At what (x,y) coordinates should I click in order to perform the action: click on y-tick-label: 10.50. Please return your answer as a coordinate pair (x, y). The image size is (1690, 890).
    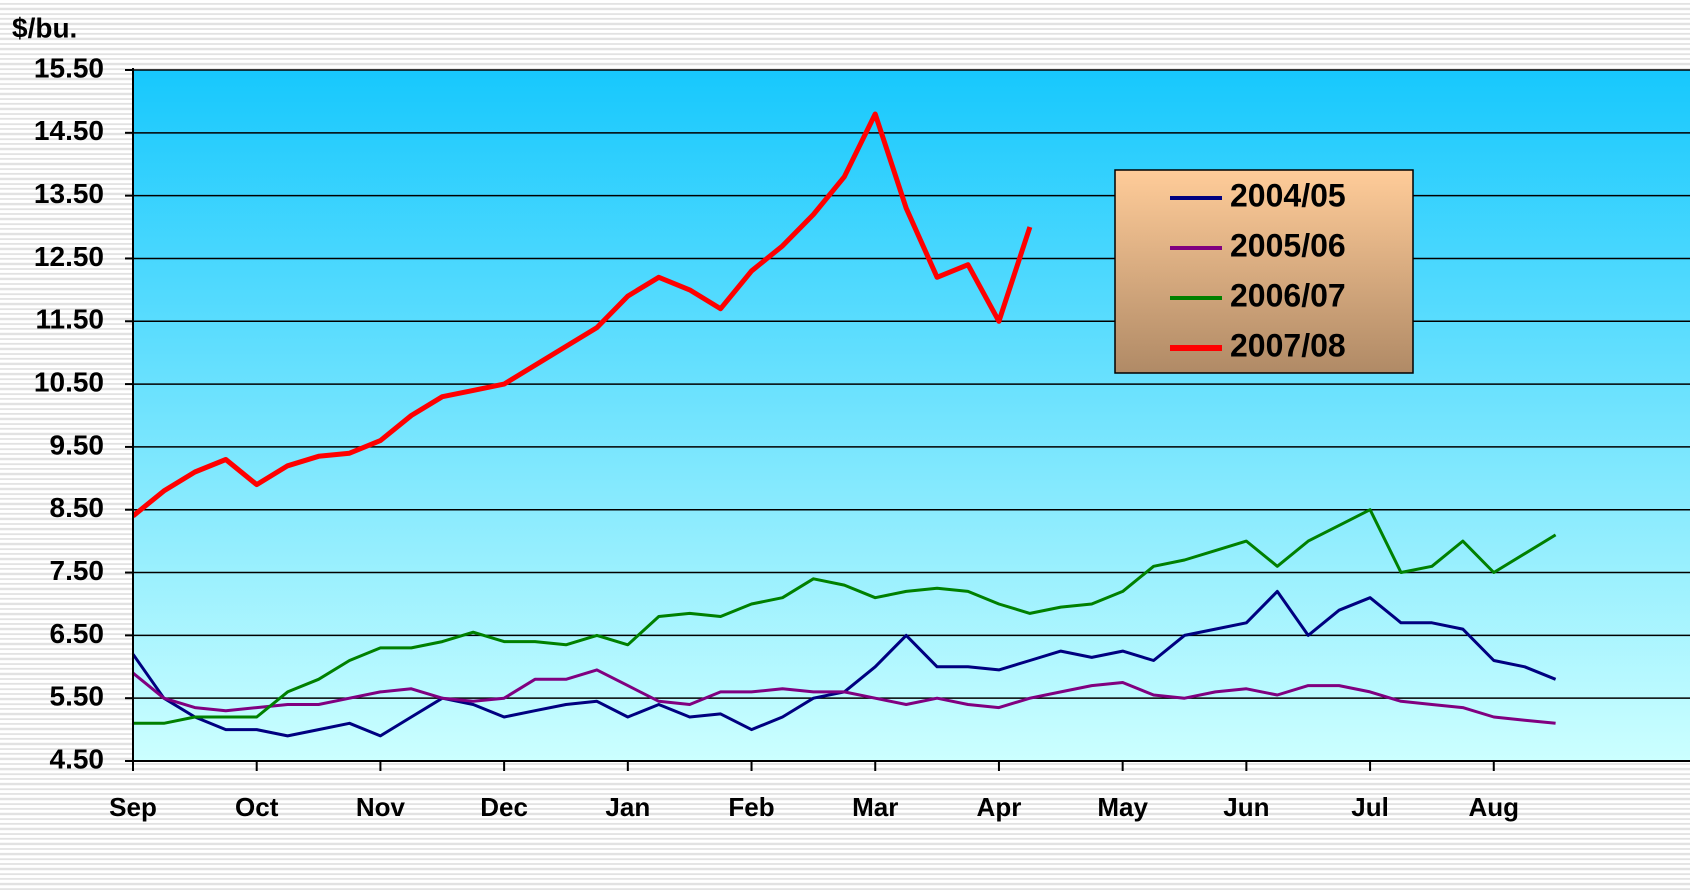
    Looking at the image, I should click on (69, 381).